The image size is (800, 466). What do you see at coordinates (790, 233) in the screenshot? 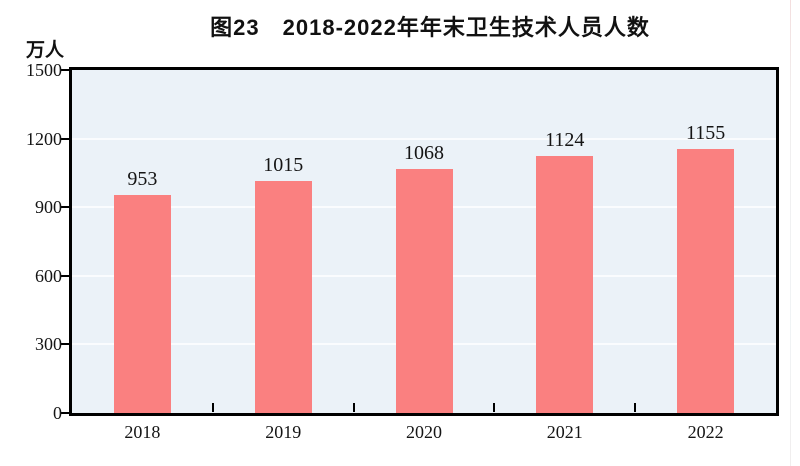
I see `page-edge-artifact` at bounding box center [790, 233].